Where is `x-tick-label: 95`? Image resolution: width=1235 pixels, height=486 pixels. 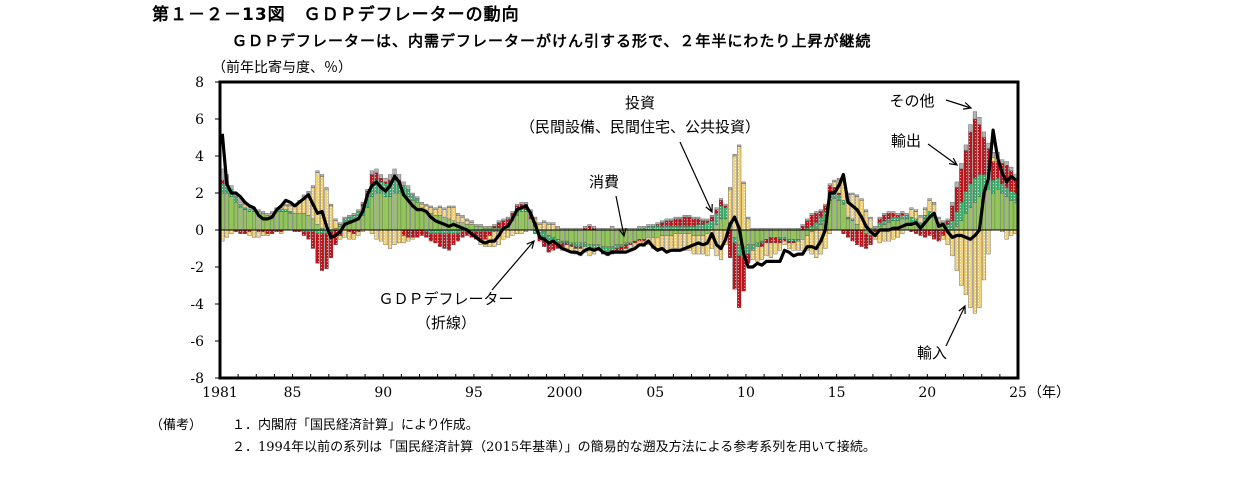
x-tick-label: 95 is located at coordinates (474, 393).